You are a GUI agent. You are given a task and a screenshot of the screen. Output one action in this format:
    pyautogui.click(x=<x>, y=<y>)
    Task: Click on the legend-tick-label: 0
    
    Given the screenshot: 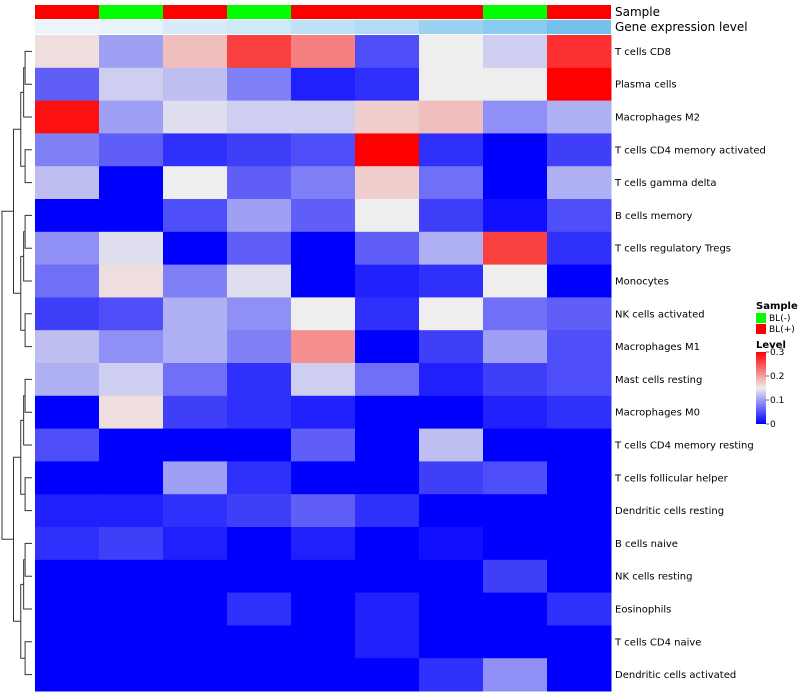 What is the action you would take?
    pyautogui.click(x=773, y=425)
    